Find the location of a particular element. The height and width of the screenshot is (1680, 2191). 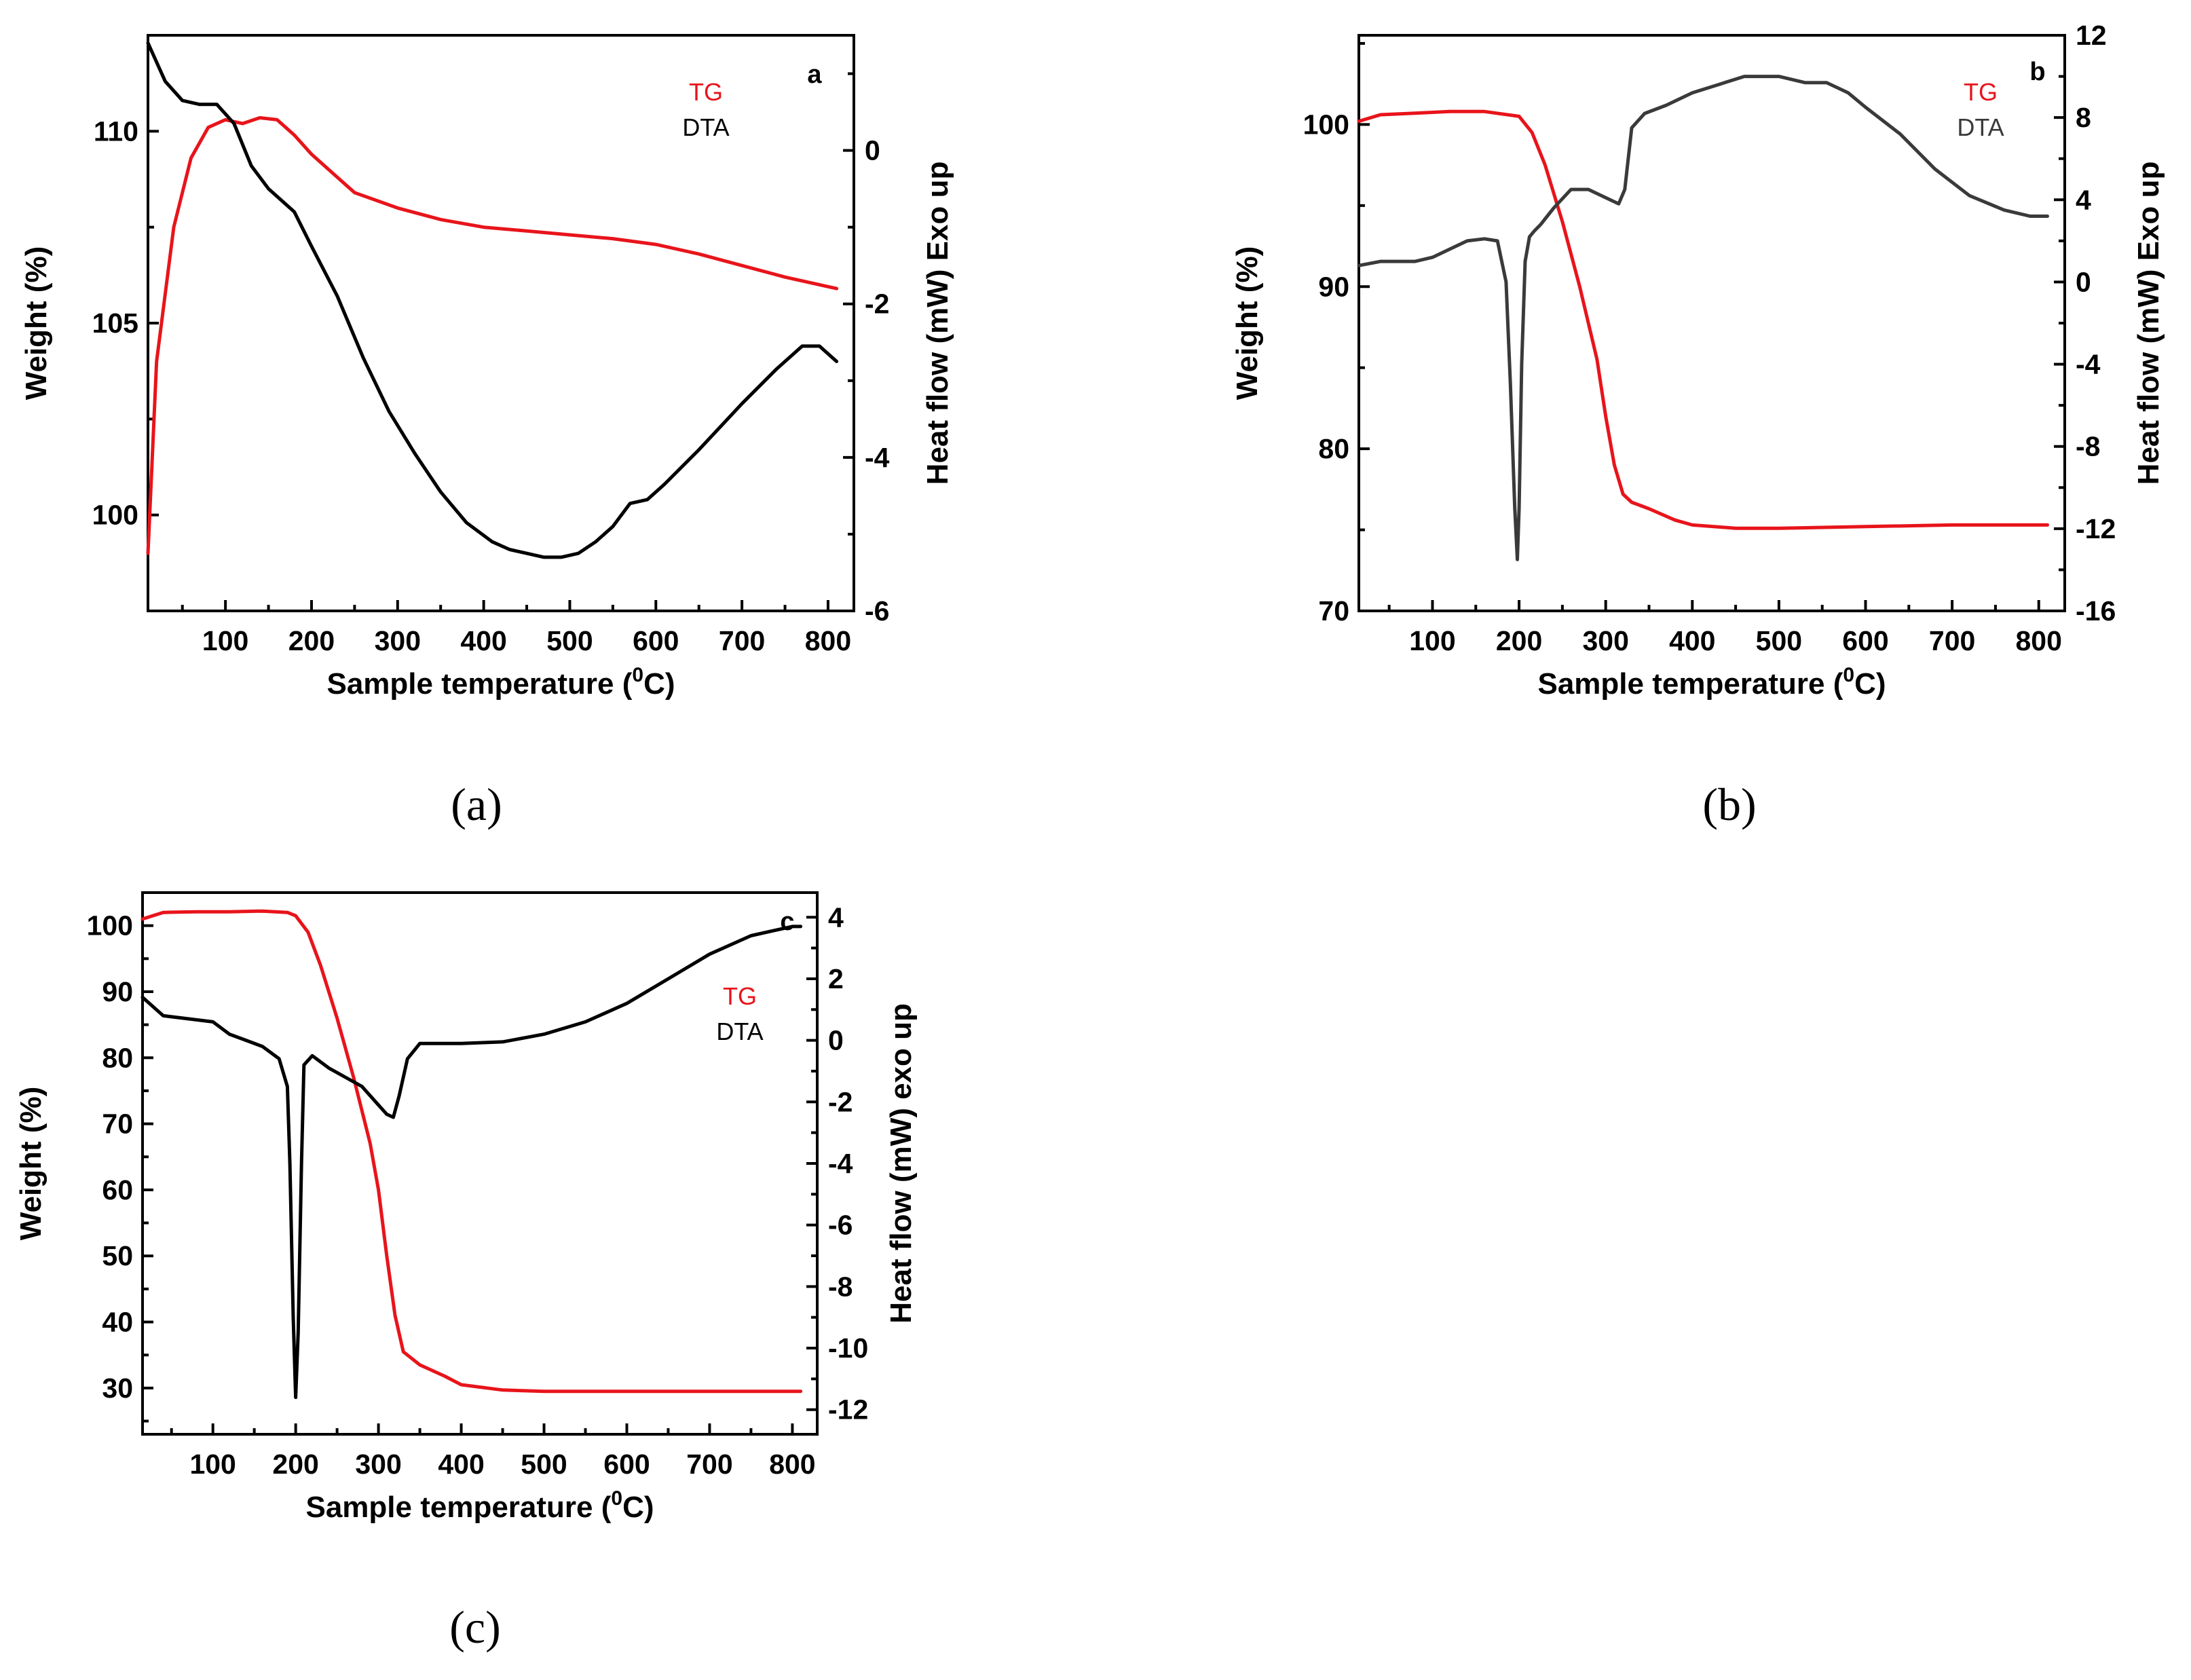

panel-letter: c is located at coordinates (787, 922).